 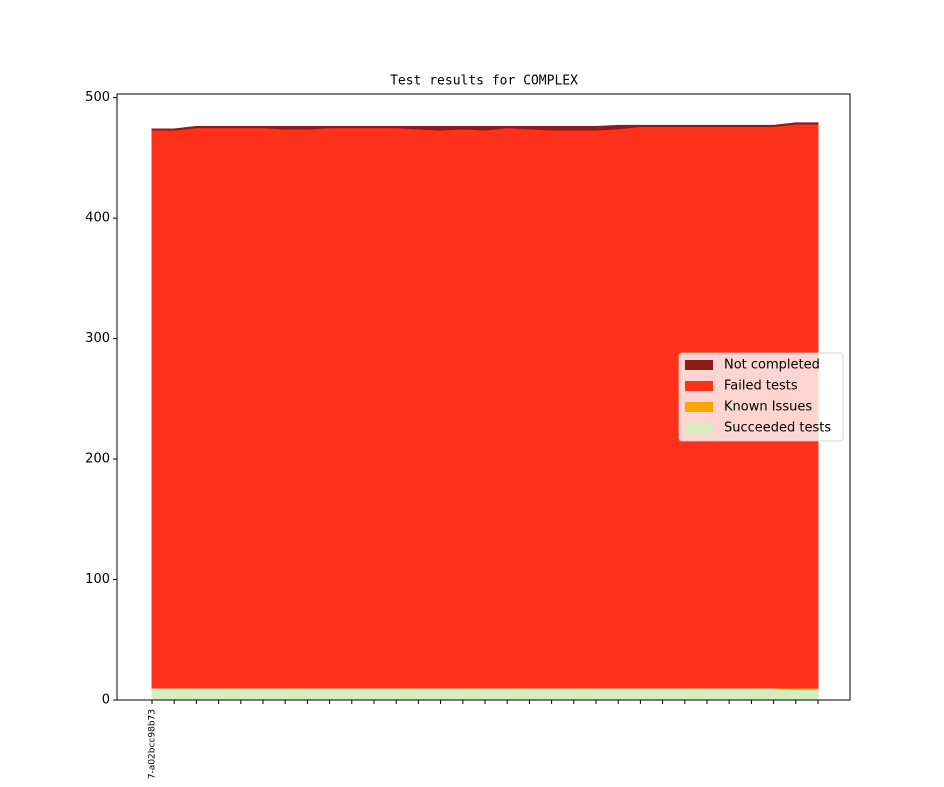 I want to click on legend-label: Not completed, so click(x=772, y=365).